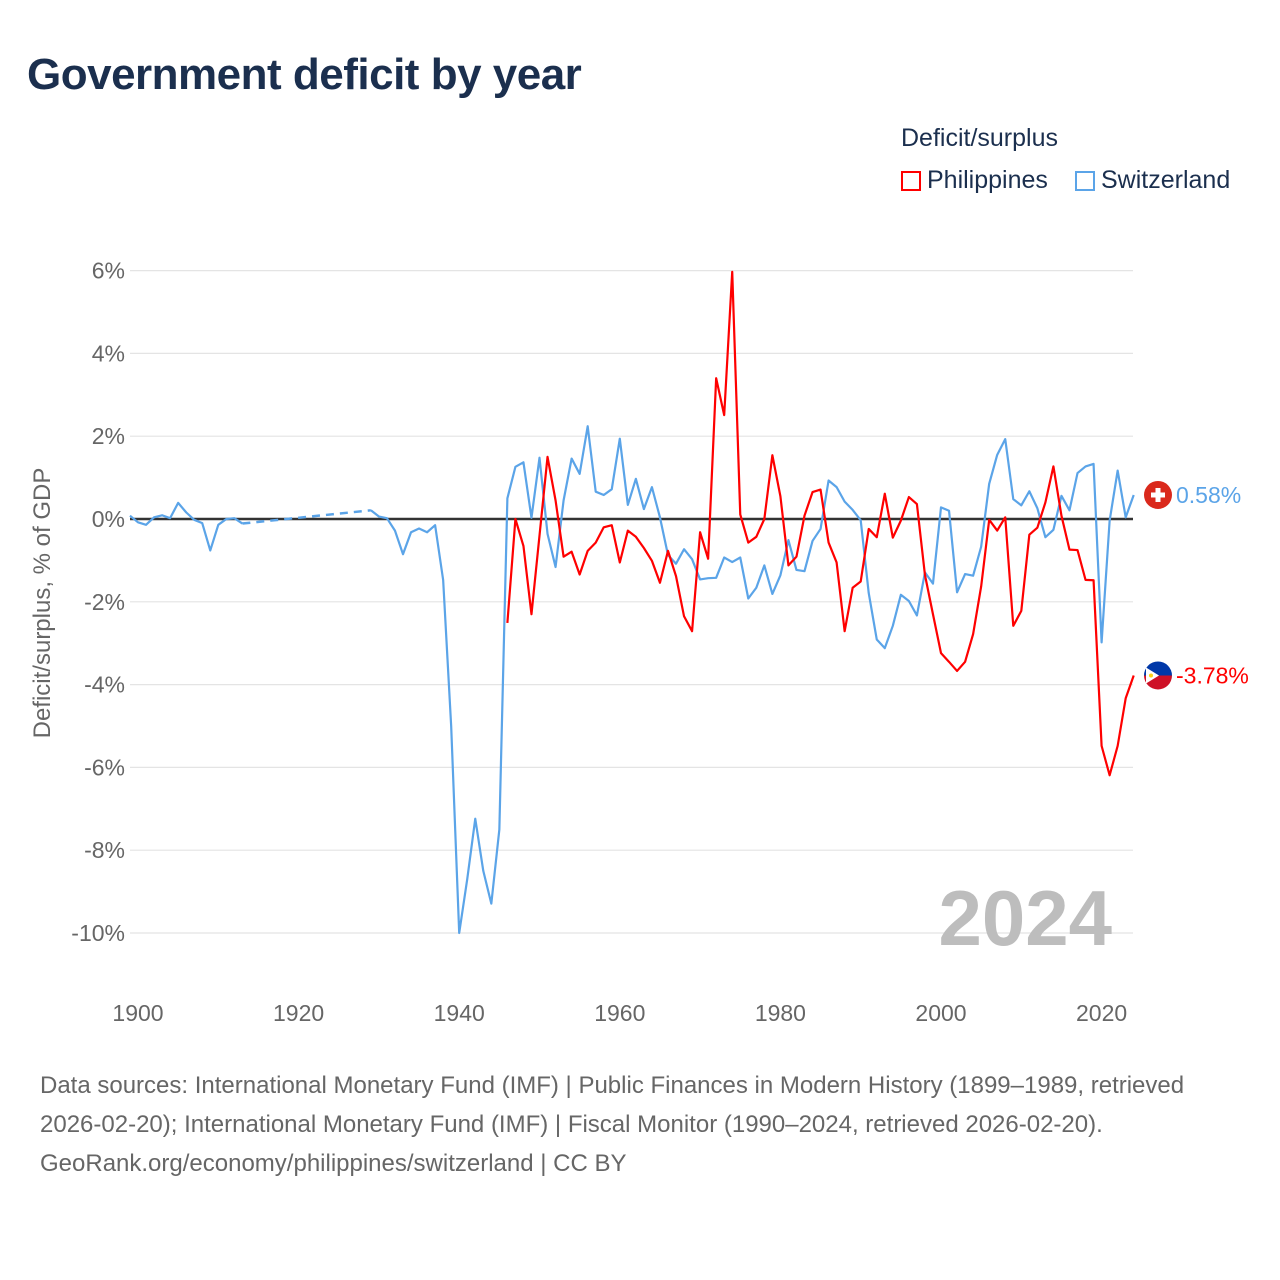 The image size is (1280, 1280). I want to click on legend-swatch-philippines, so click(911, 180).